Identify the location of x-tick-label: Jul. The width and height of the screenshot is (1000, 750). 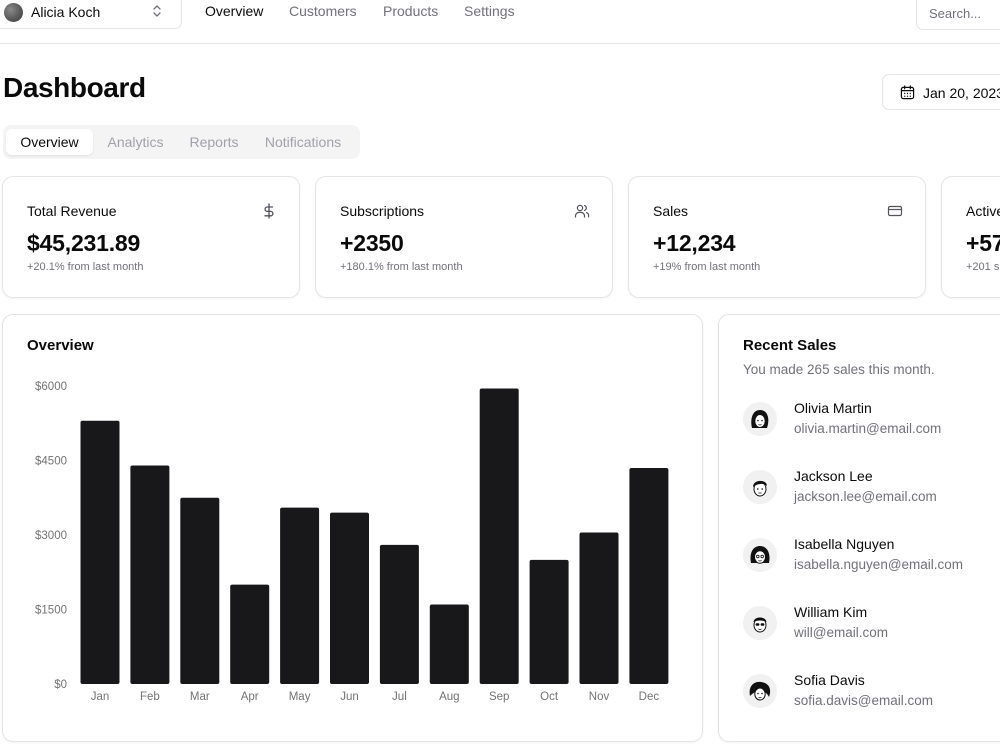
(399, 697).